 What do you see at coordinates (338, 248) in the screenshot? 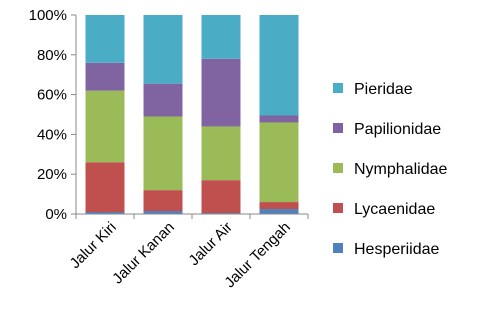
I see `legend-swatch-hesperiidae` at bounding box center [338, 248].